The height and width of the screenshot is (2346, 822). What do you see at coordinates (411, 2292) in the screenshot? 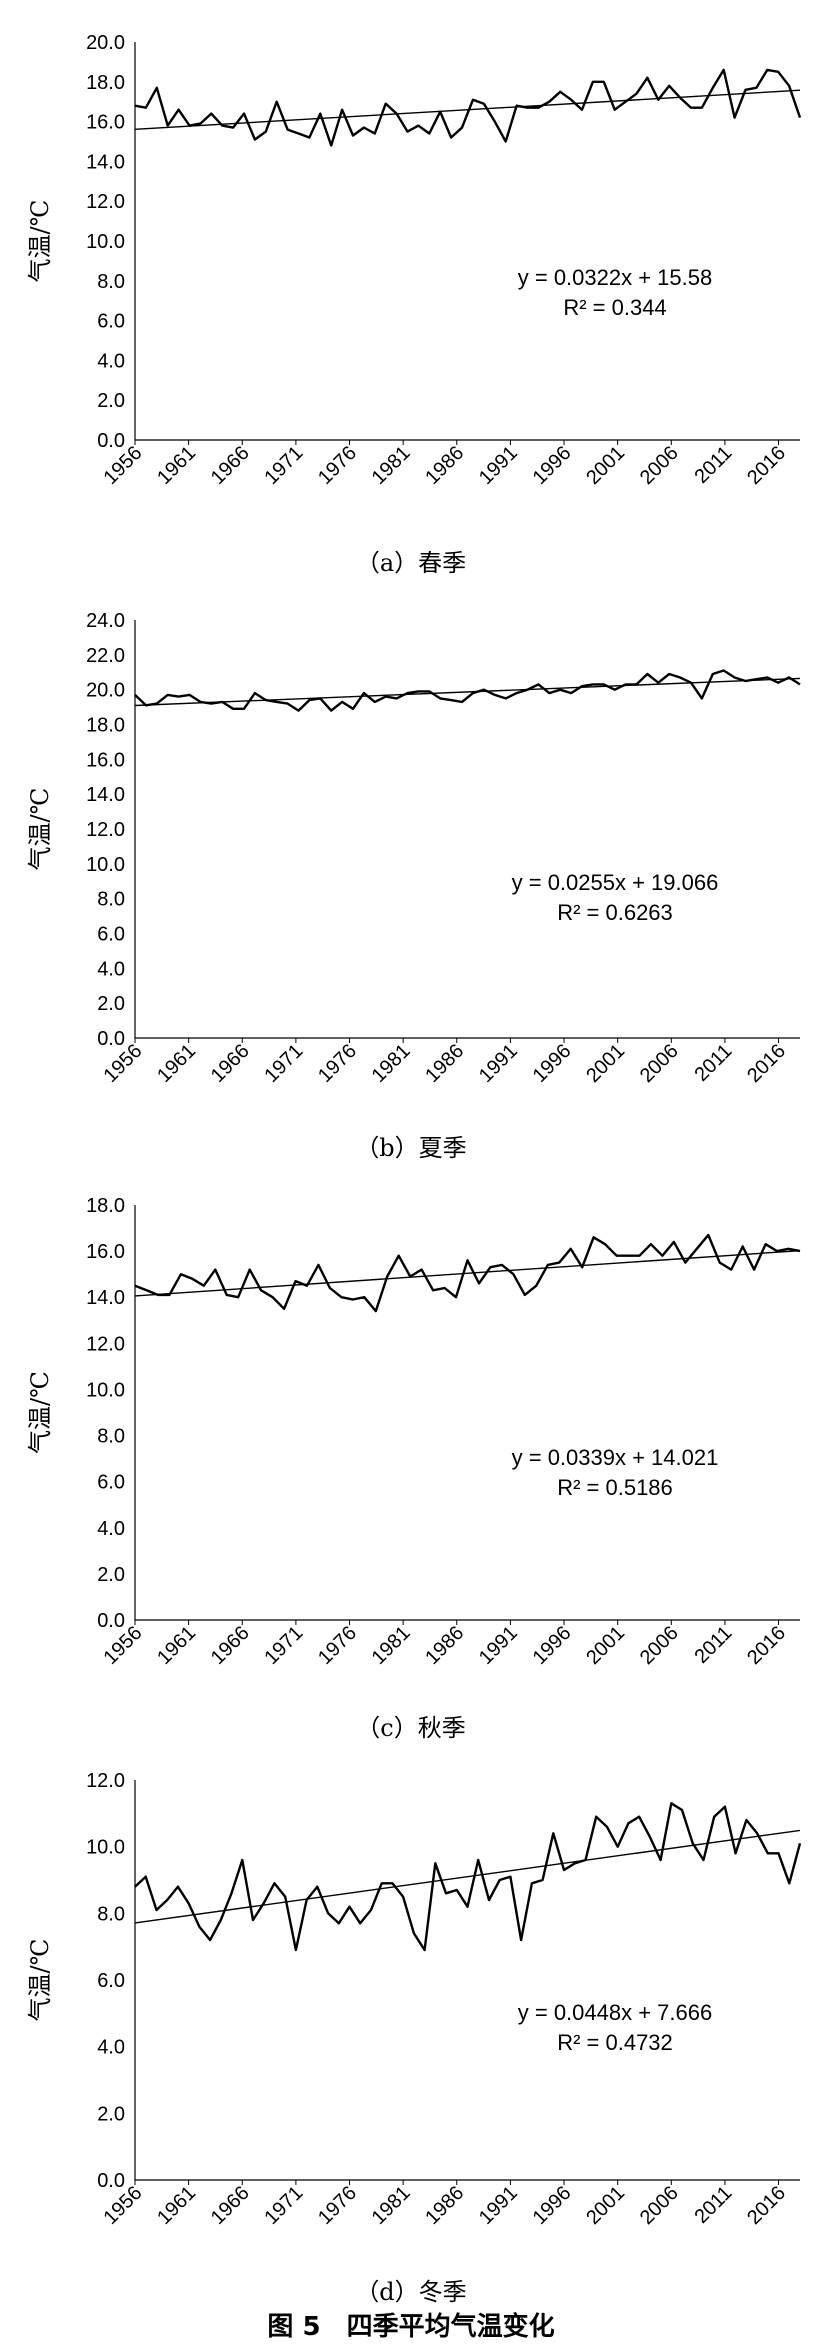
I see `caption-d: （d）冬季` at bounding box center [411, 2292].